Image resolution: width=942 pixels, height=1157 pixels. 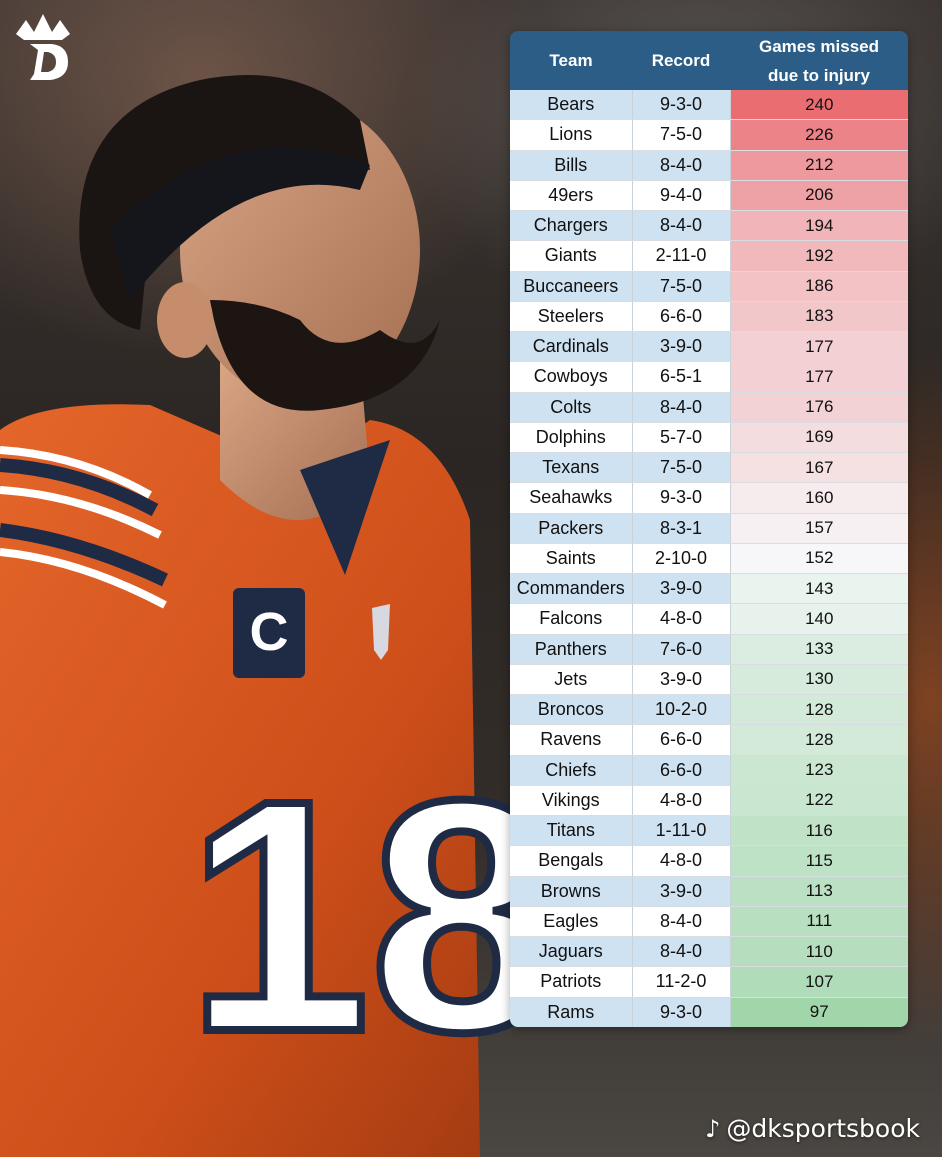 What do you see at coordinates (823, 1128) in the screenshot?
I see `watermark-handle: @dksportsbook` at bounding box center [823, 1128].